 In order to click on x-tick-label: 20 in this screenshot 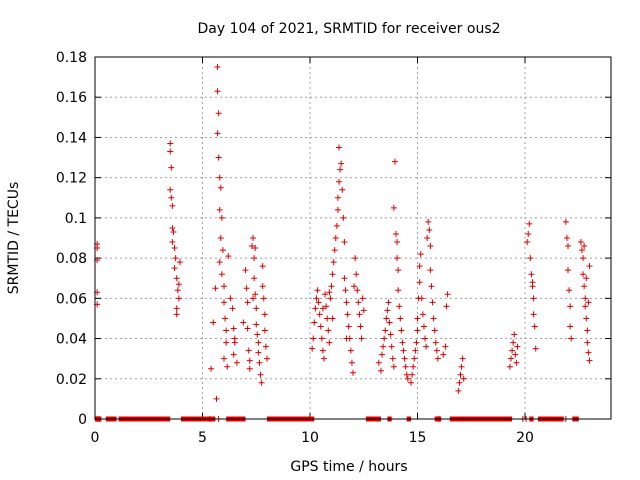, I will do `click(525, 438)`.